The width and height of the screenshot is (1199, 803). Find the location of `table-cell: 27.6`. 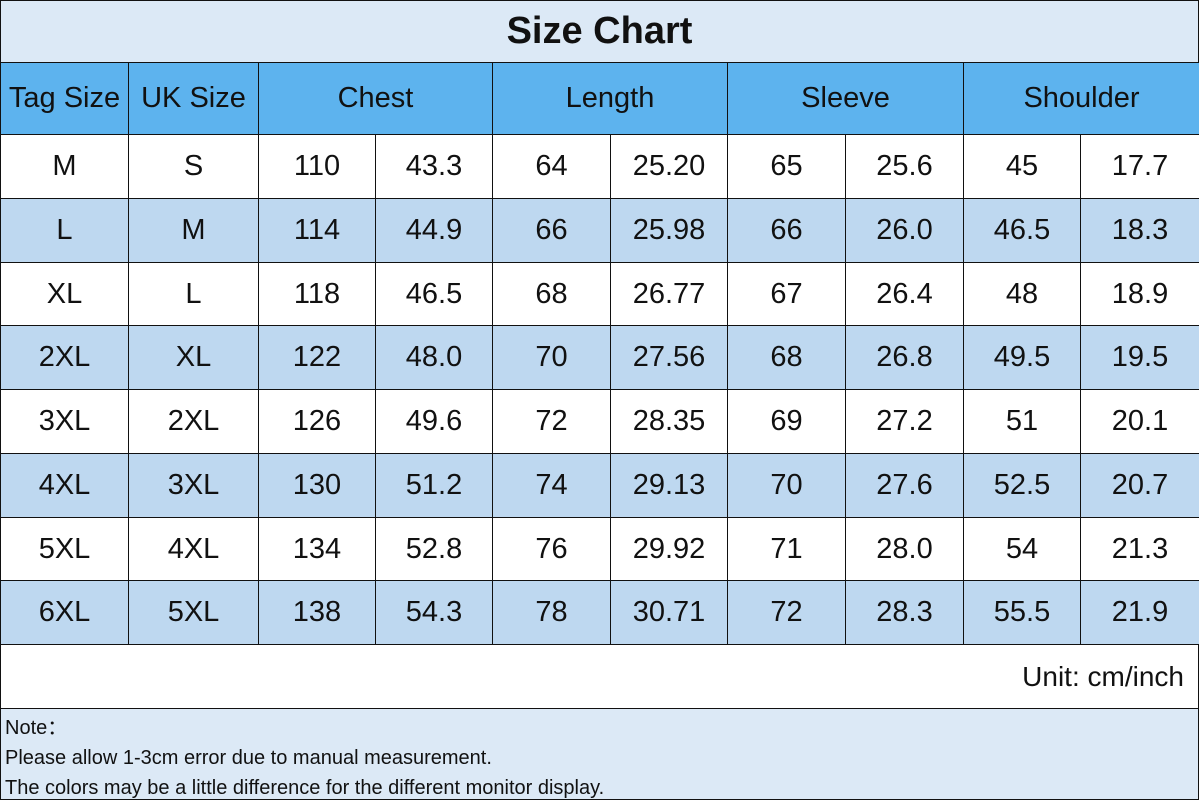

table-cell: 27.6 is located at coordinates (904, 485).